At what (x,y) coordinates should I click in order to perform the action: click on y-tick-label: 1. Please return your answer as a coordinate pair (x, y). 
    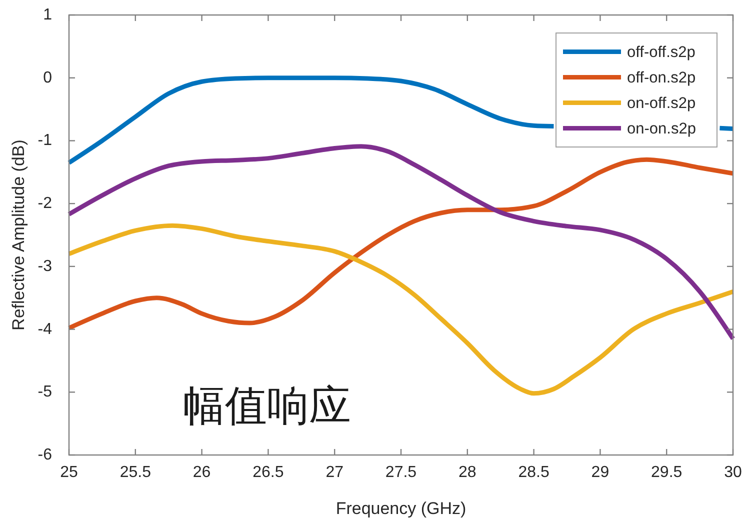
    Looking at the image, I should click on (47, 15).